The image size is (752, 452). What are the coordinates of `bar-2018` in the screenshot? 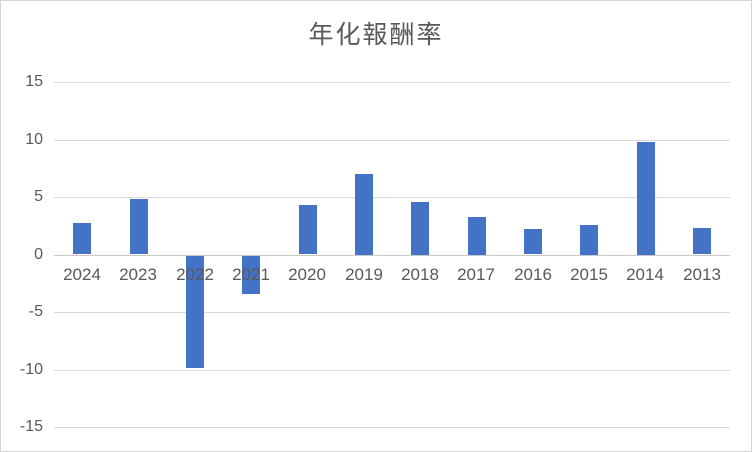 It's located at (420, 228).